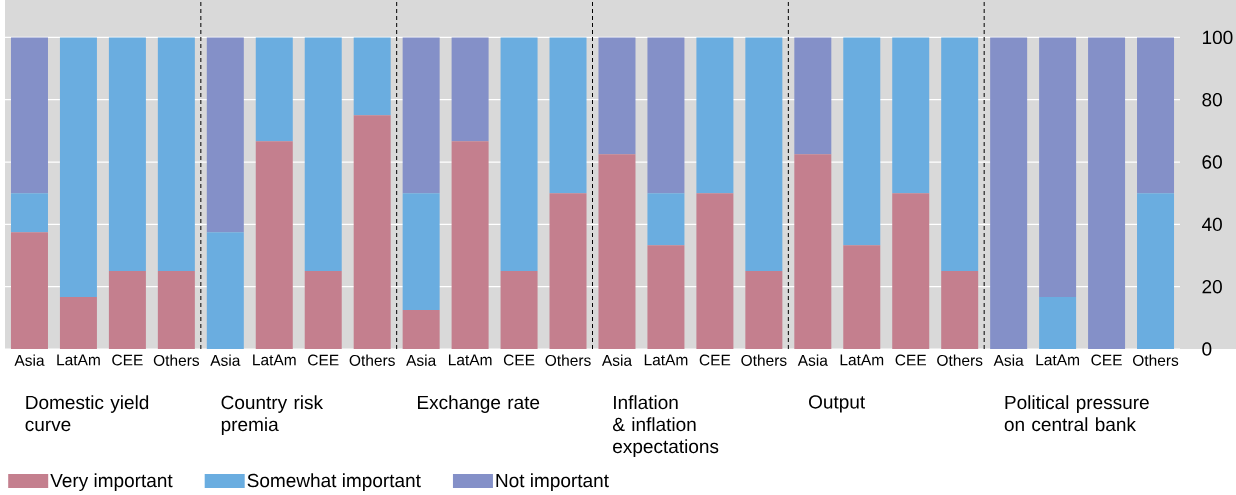 This screenshot has width=1236, height=495. Describe the element at coordinates (479, 404) in the screenshot. I see `text: Exchange rate` at that location.